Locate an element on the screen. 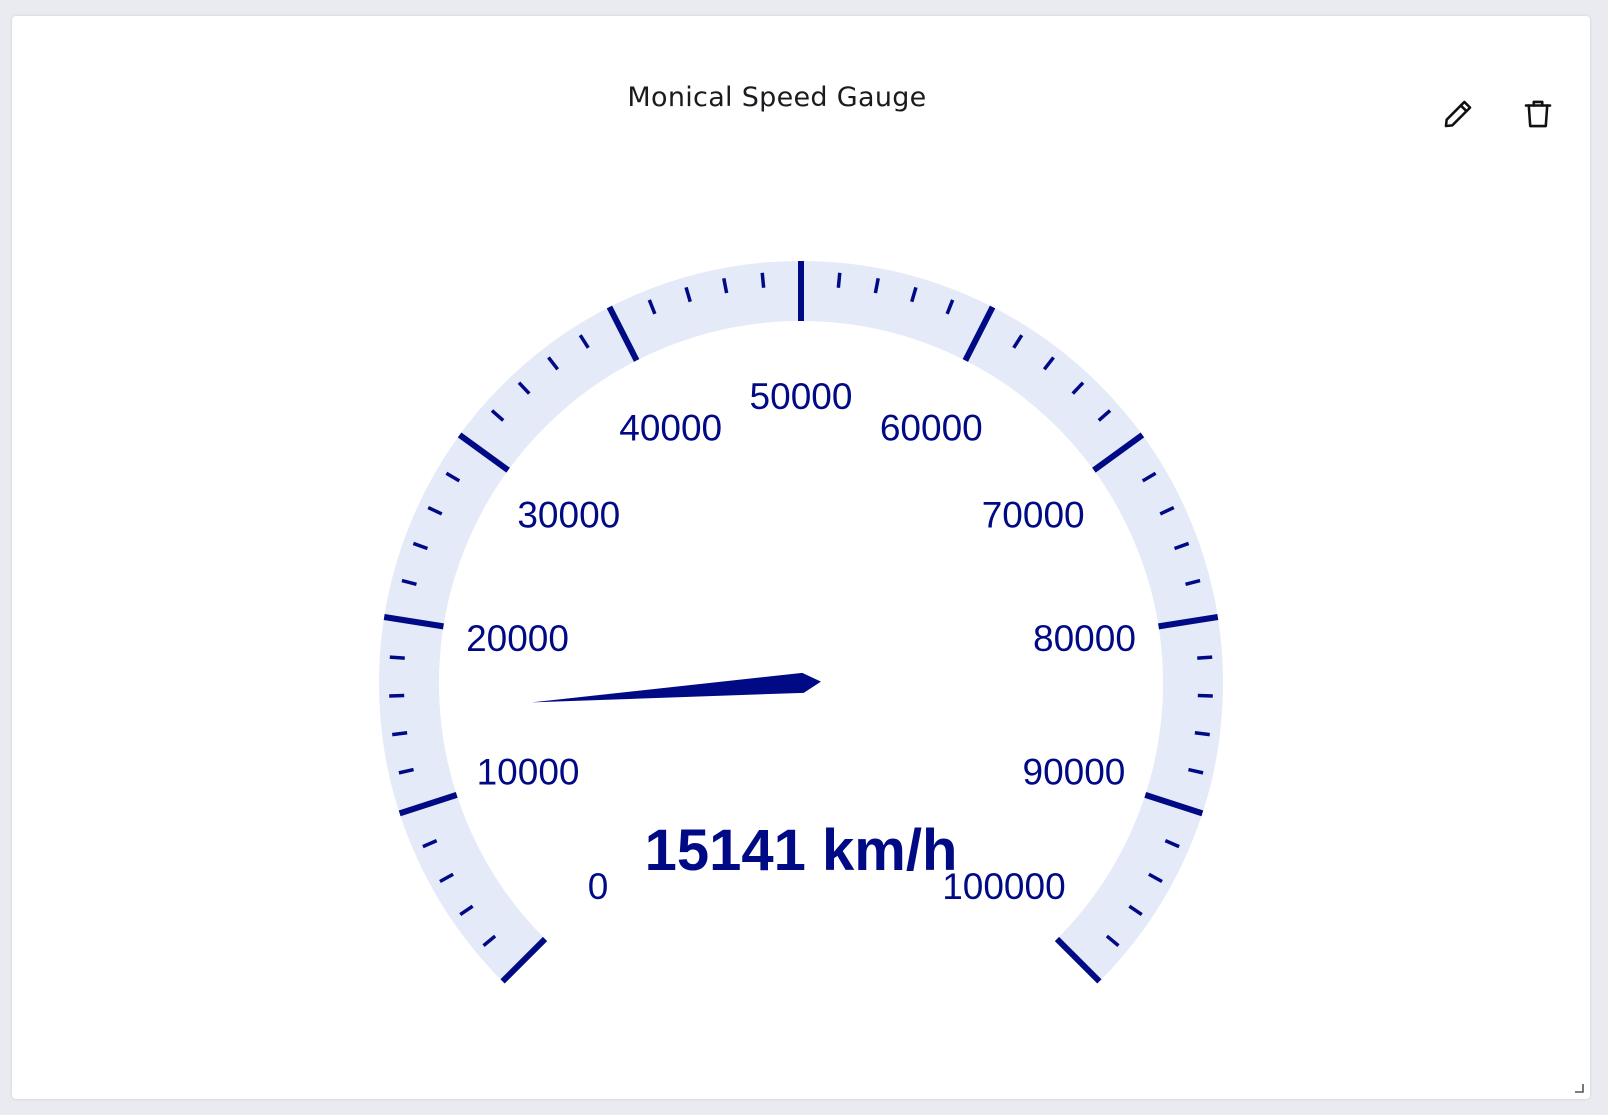  gauge-tick-label: 30000 is located at coordinates (568, 514).